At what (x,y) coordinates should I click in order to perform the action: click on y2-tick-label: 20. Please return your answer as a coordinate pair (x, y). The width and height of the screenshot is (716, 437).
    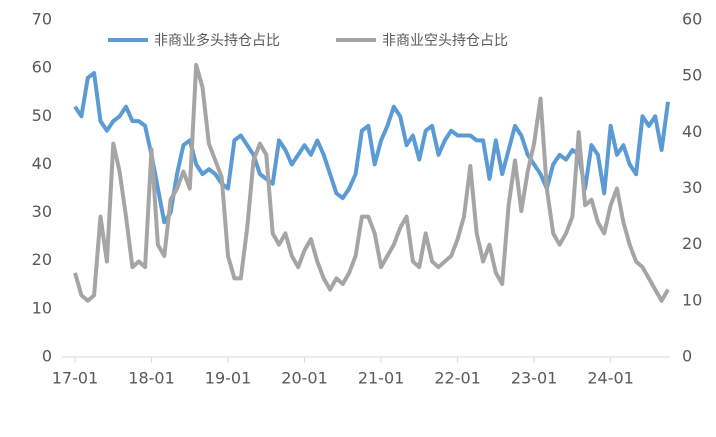
    Looking at the image, I should click on (692, 243).